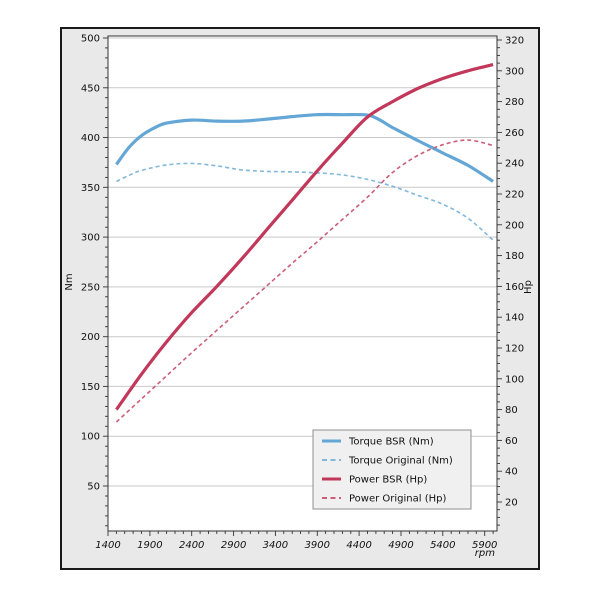 The width and height of the screenshot is (600, 600). Describe the element at coordinates (358, 545) in the screenshot. I see `x-tick-label-4400: 4400` at that location.